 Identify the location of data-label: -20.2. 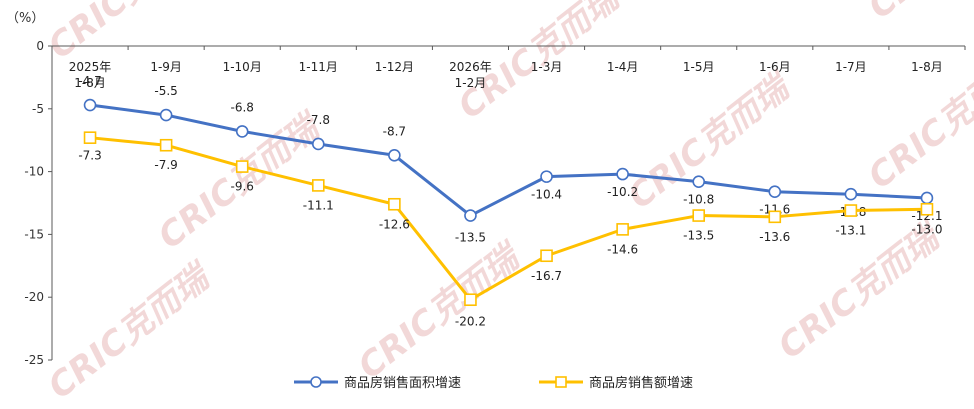
(470, 322).